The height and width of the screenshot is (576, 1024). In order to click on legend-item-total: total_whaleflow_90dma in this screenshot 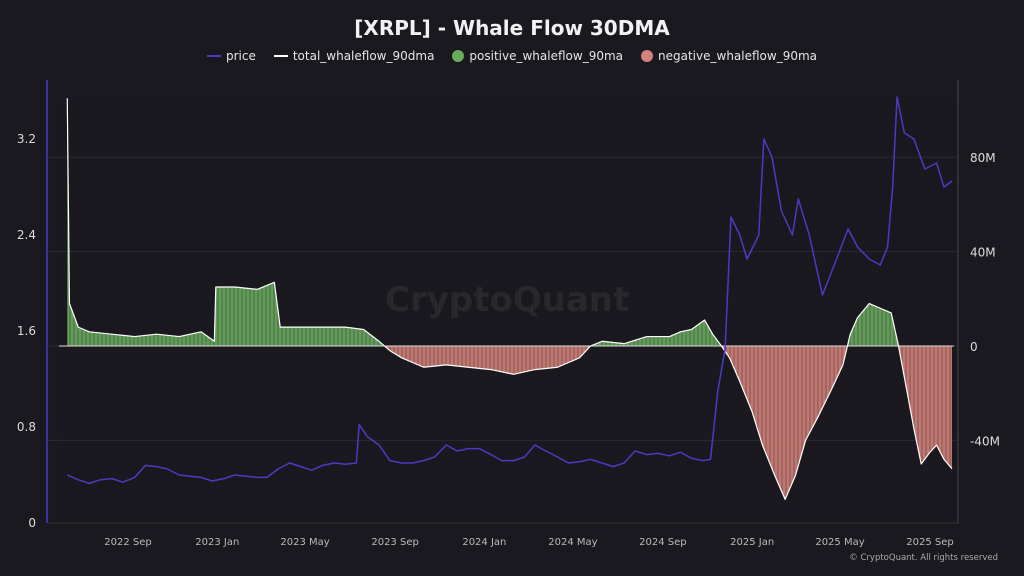, I will do `click(354, 56)`.